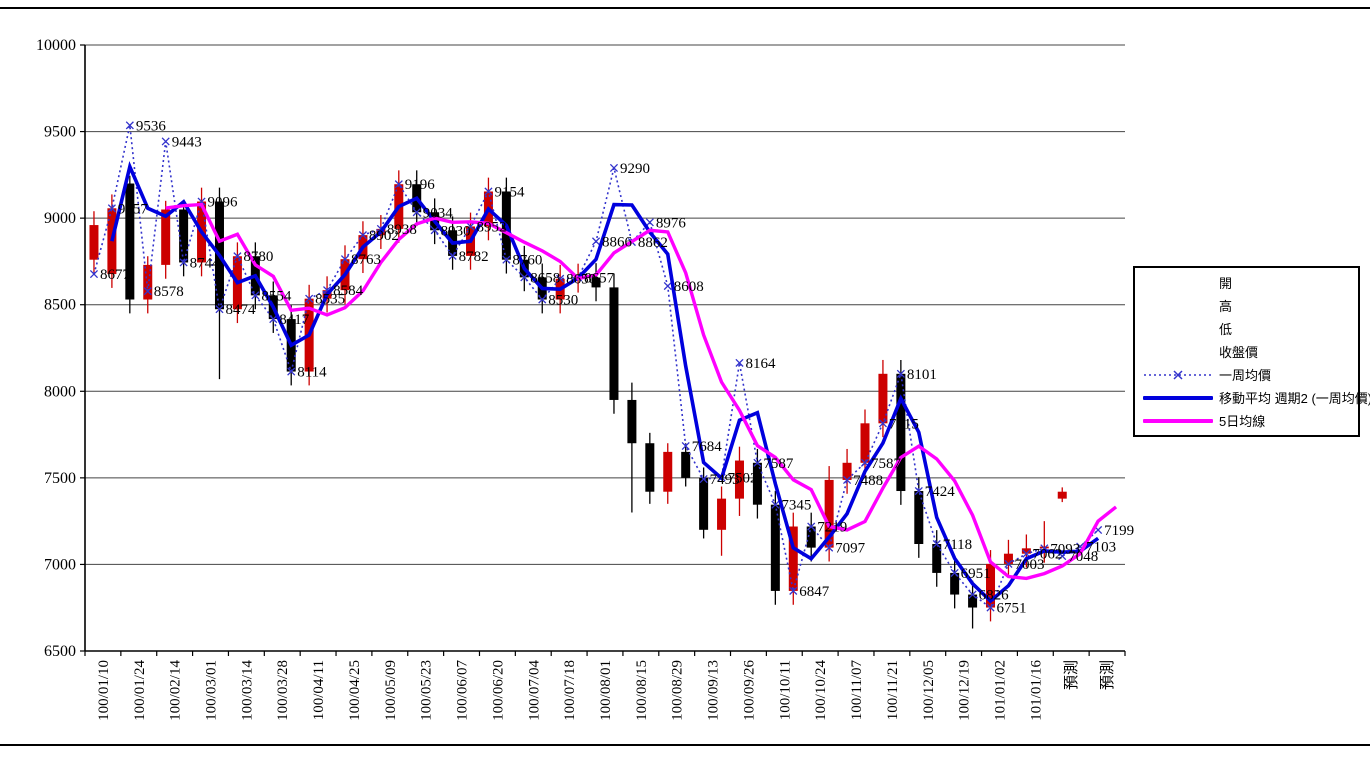 This screenshot has width=1370, height=760. I want to click on data-label: 7488, so click(868, 481).